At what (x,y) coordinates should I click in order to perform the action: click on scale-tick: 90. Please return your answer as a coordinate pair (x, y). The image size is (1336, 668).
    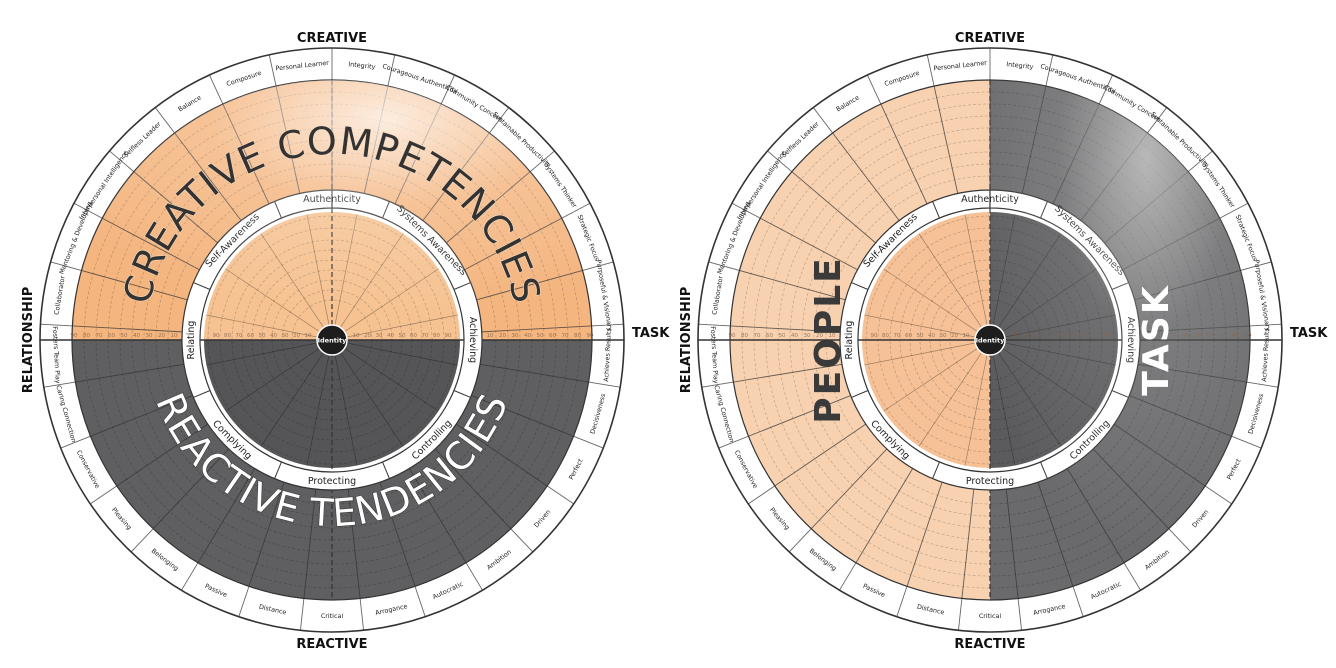
    Looking at the image, I should click on (874, 336).